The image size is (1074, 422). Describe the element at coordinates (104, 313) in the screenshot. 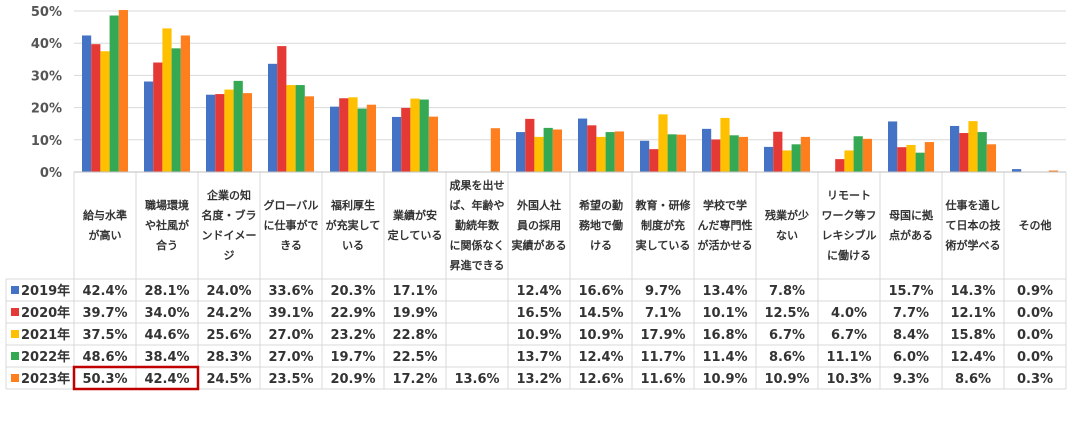

I see `data-label: 39.7%` at that location.